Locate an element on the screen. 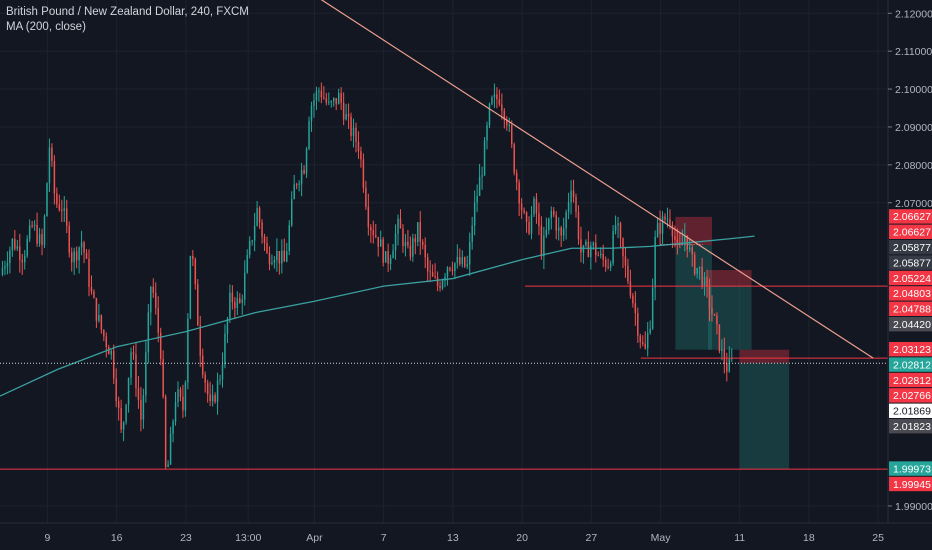 The image size is (932, 550). time-tick-label: 20 is located at coordinates (522, 538).